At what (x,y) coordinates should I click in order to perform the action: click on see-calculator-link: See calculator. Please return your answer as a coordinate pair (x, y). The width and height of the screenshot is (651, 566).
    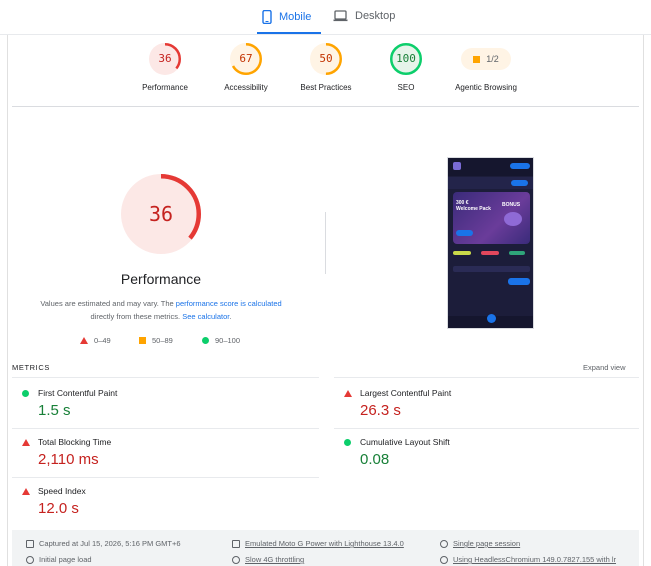
    Looking at the image, I should click on (206, 316).